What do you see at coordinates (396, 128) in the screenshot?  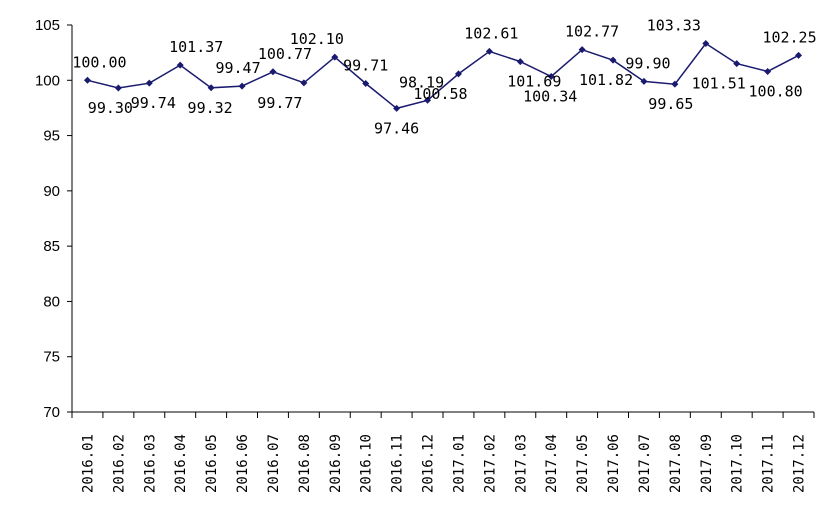 I see `data-label: 97.46` at bounding box center [396, 128].